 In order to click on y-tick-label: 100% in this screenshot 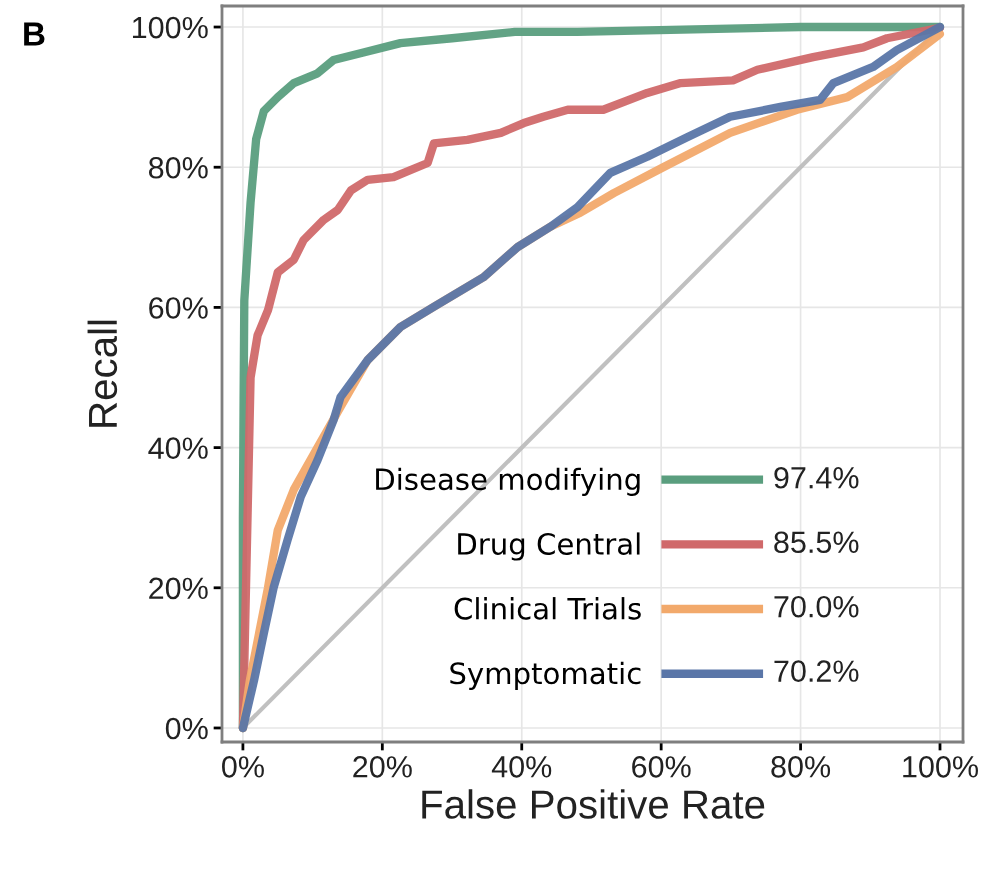, I will do `click(170, 27)`.